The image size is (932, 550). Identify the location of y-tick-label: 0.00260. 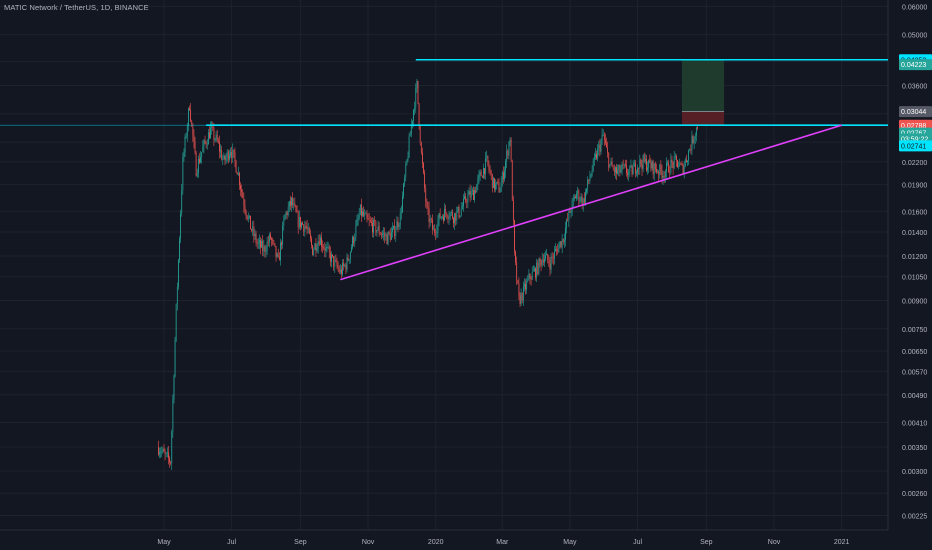
(914, 494).